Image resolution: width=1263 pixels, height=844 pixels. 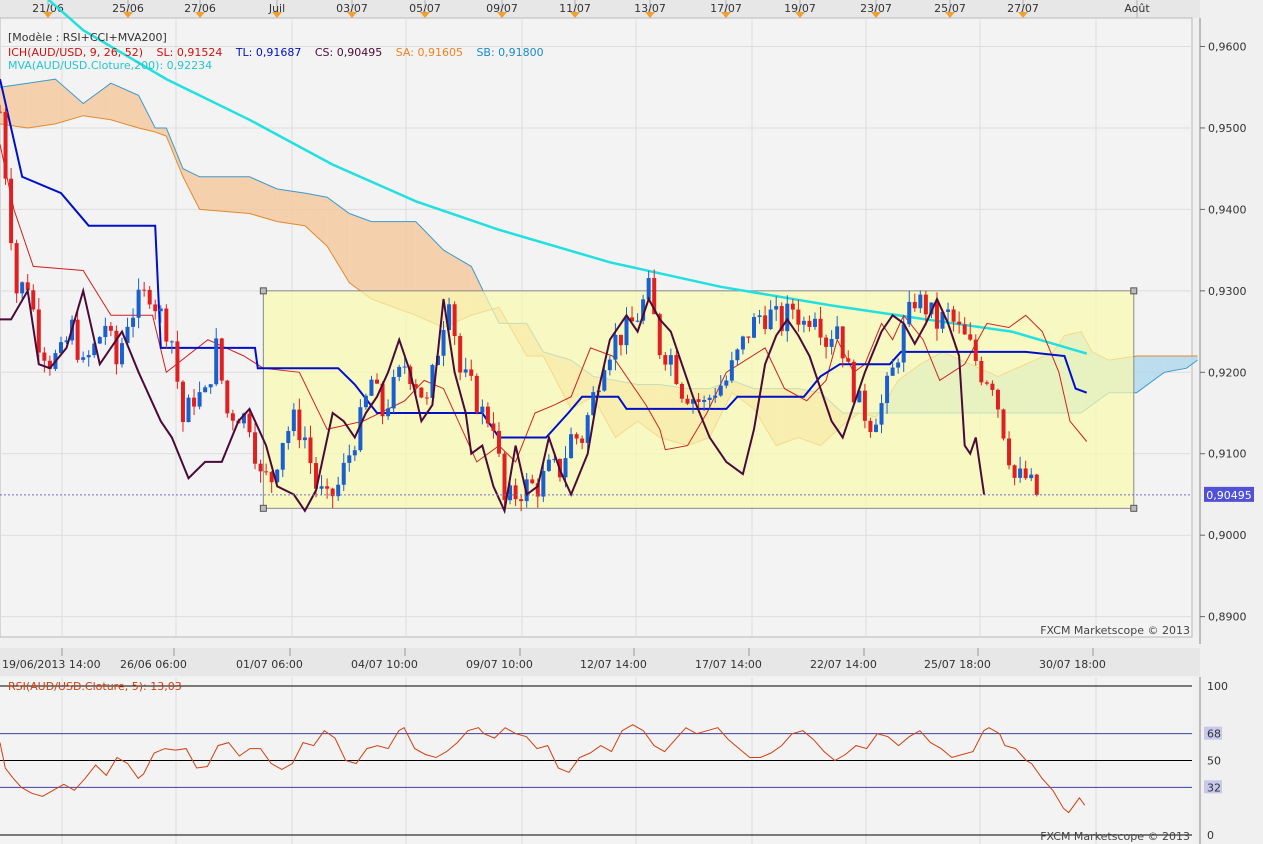 I want to click on rsi-axis-label: 32, so click(x=1214, y=787).